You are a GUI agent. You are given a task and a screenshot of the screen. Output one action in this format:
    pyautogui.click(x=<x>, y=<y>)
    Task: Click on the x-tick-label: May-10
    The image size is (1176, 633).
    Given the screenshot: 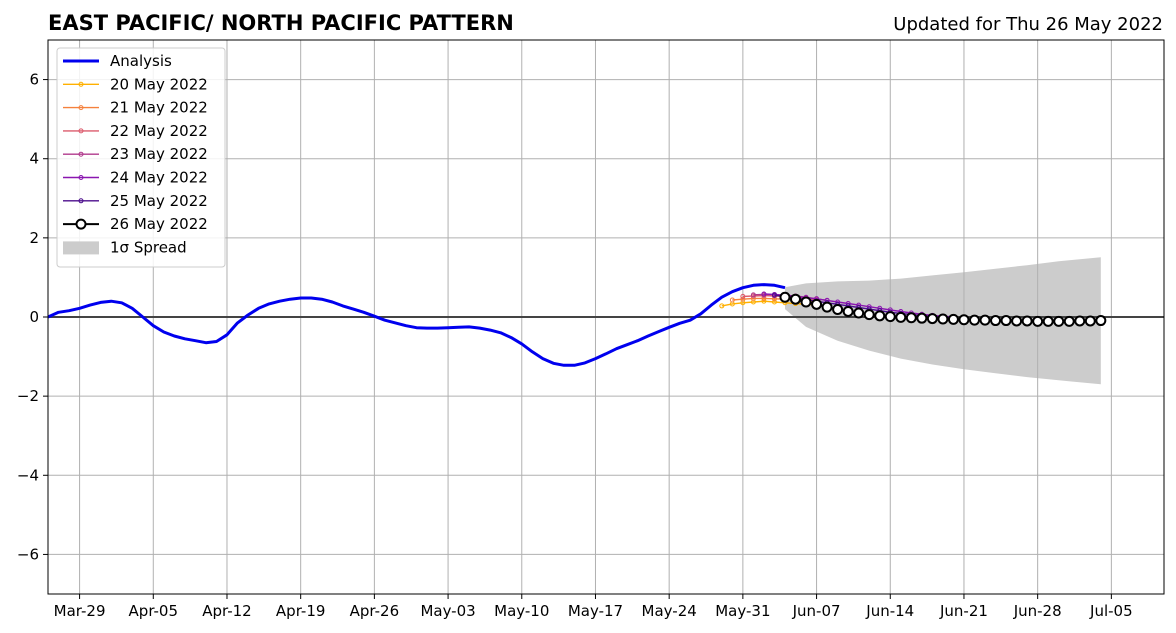 What is the action you would take?
    pyautogui.click(x=521, y=611)
    